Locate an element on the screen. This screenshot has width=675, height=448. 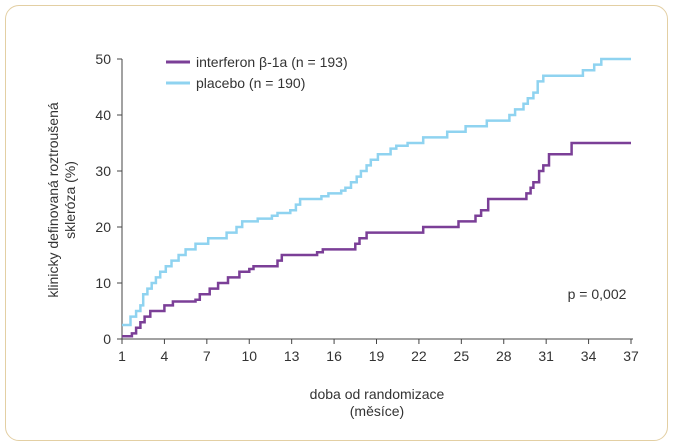
x-tick-label: 13 is located at coordinates (292, 356).